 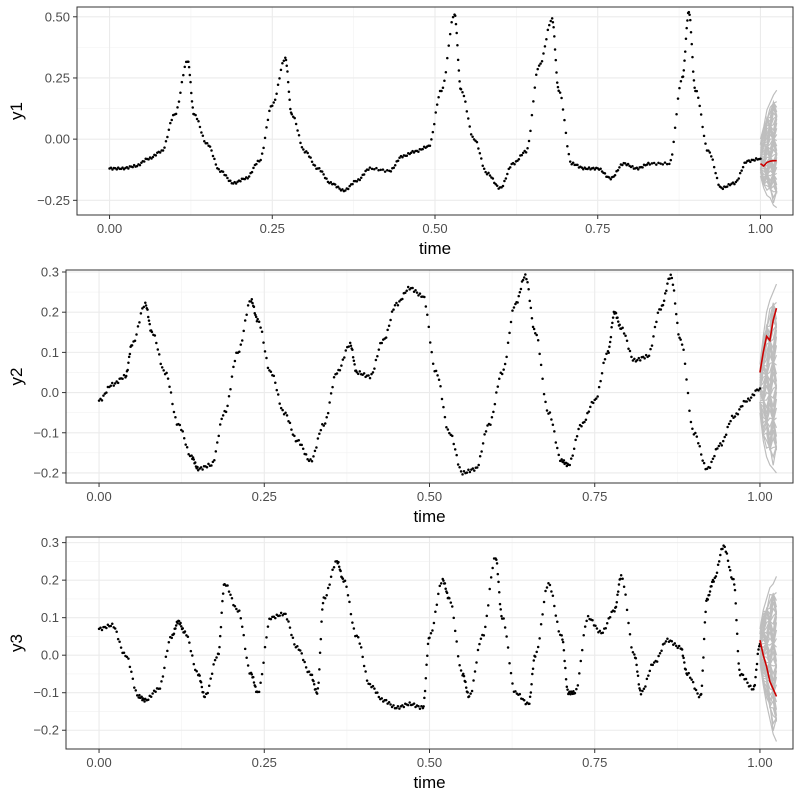 I want to click on chart-3-y-axis-title: y3, so click(x=16, y=643).